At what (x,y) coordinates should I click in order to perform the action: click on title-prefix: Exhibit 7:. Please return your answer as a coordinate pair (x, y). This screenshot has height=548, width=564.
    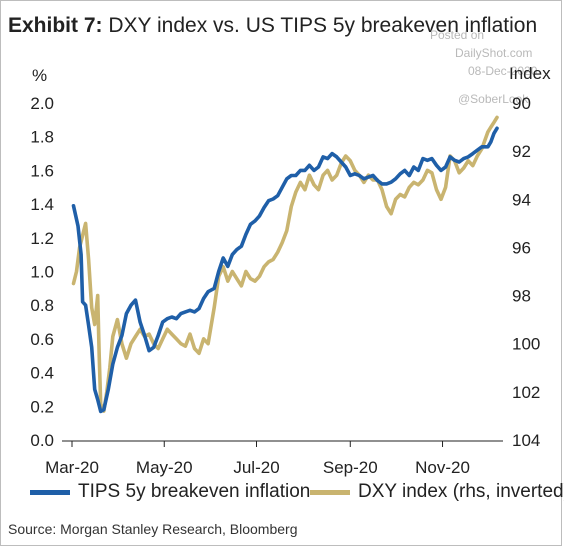
    Looking at the image, I should click on (55, 25).